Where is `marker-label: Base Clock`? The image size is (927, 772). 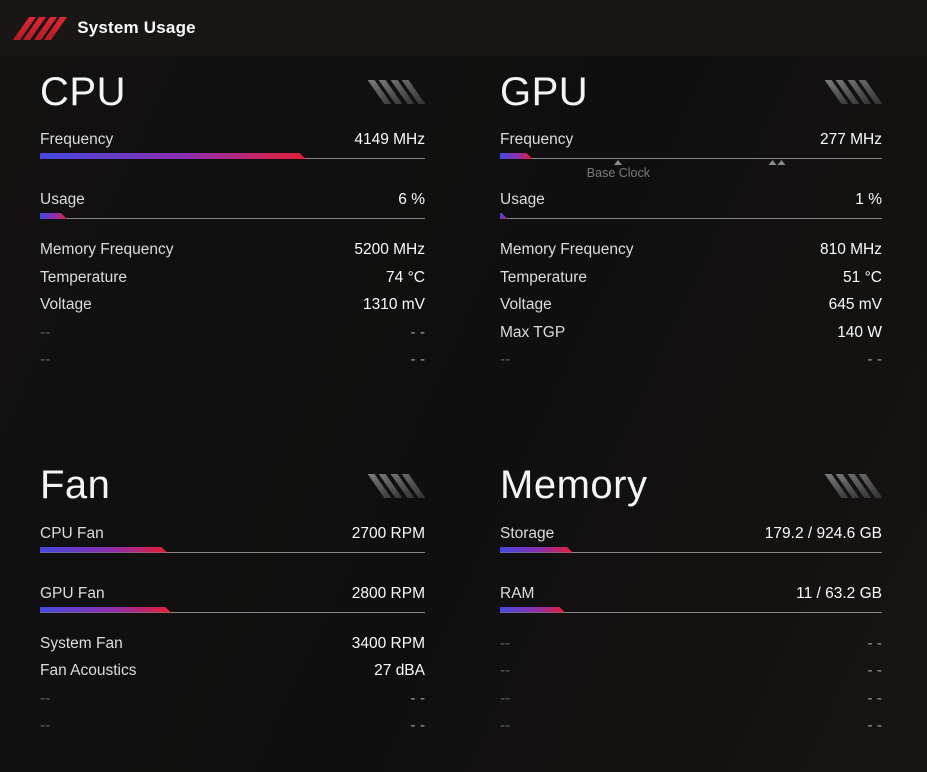 marker-label: Base Clock is located at coordinates (618, 173).